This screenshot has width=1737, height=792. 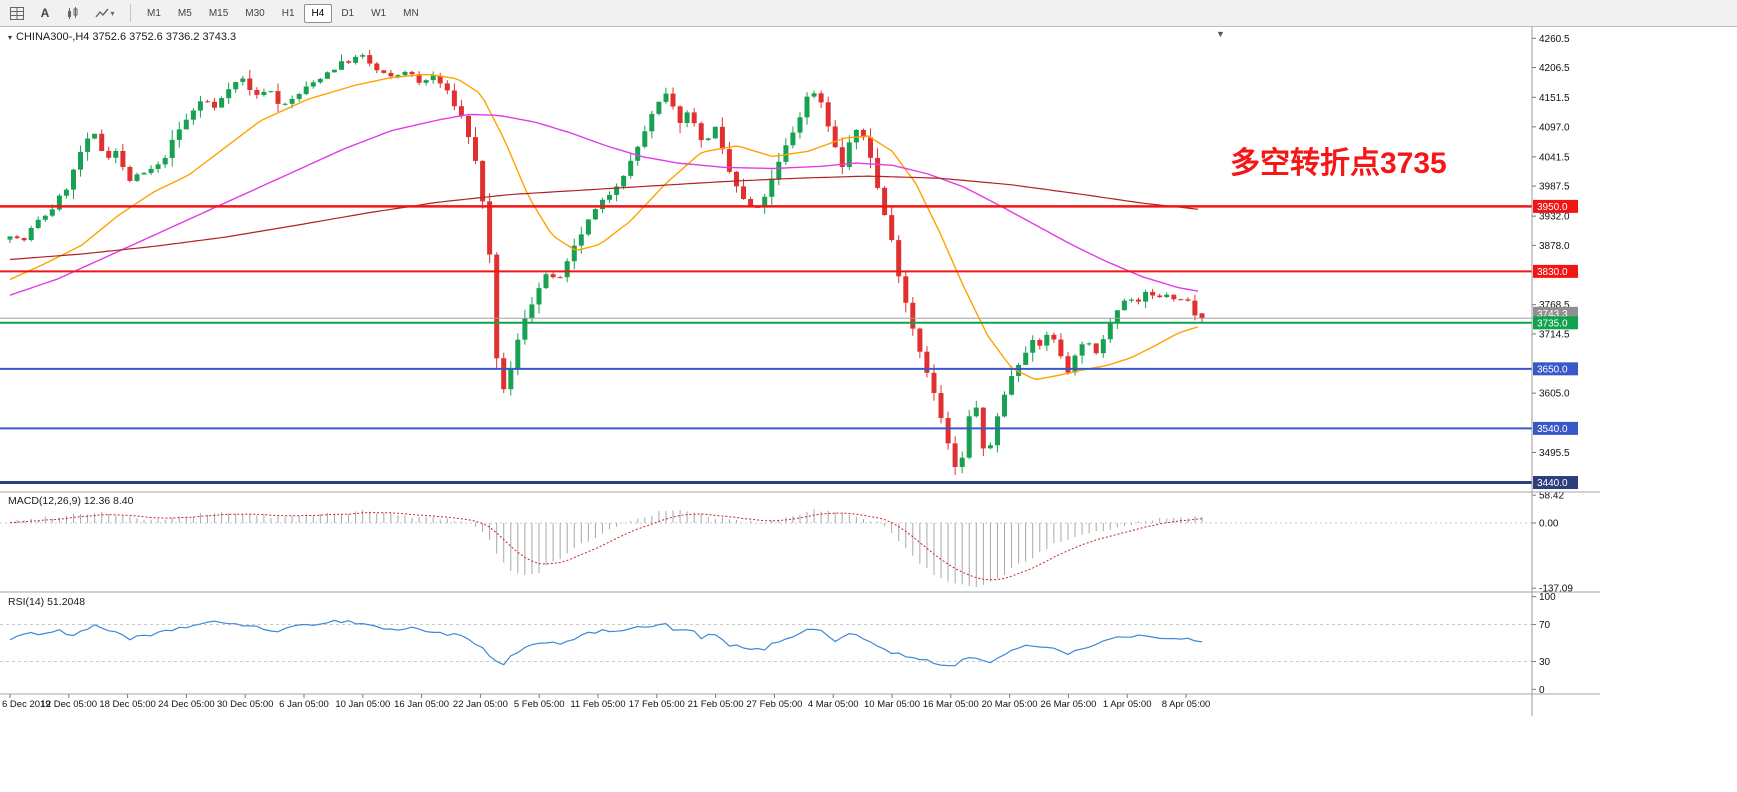 What do you see at coordinates (127, 704) in the screenshot?
I see `svg-text: 18 Dec 05:00` at bounding box center [127, 704].